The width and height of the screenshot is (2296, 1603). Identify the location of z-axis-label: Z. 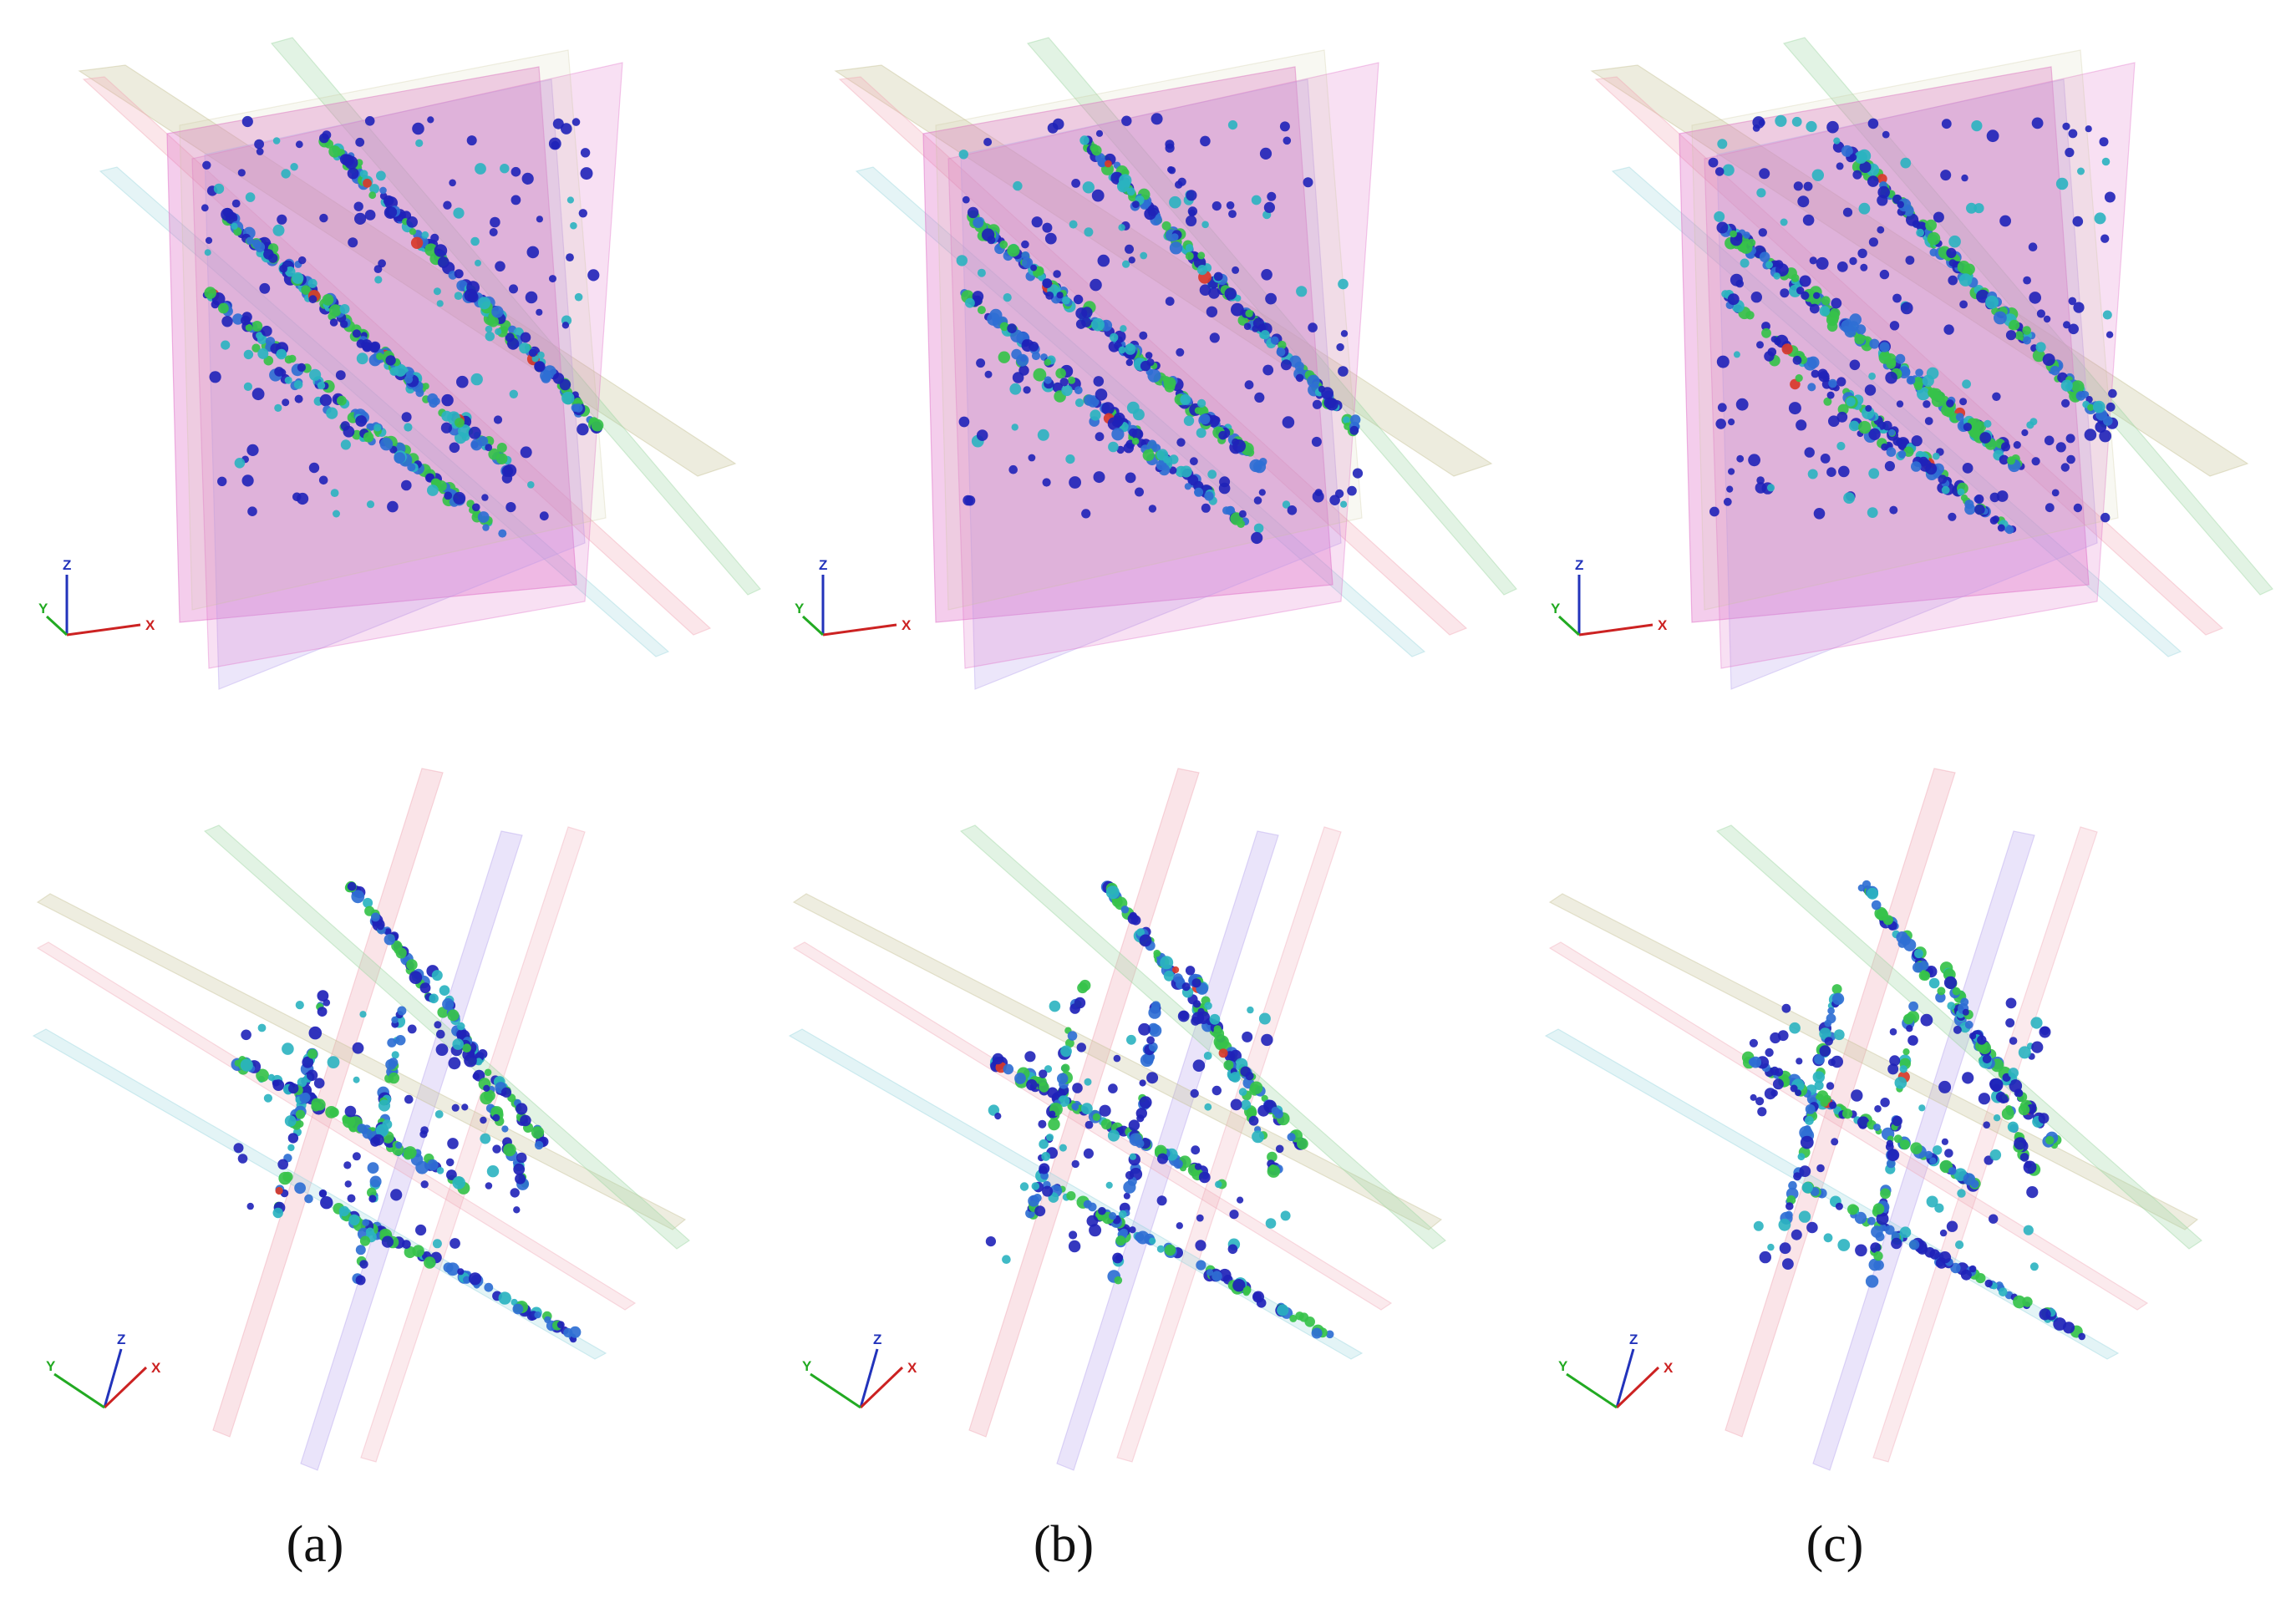
(121, 1339).